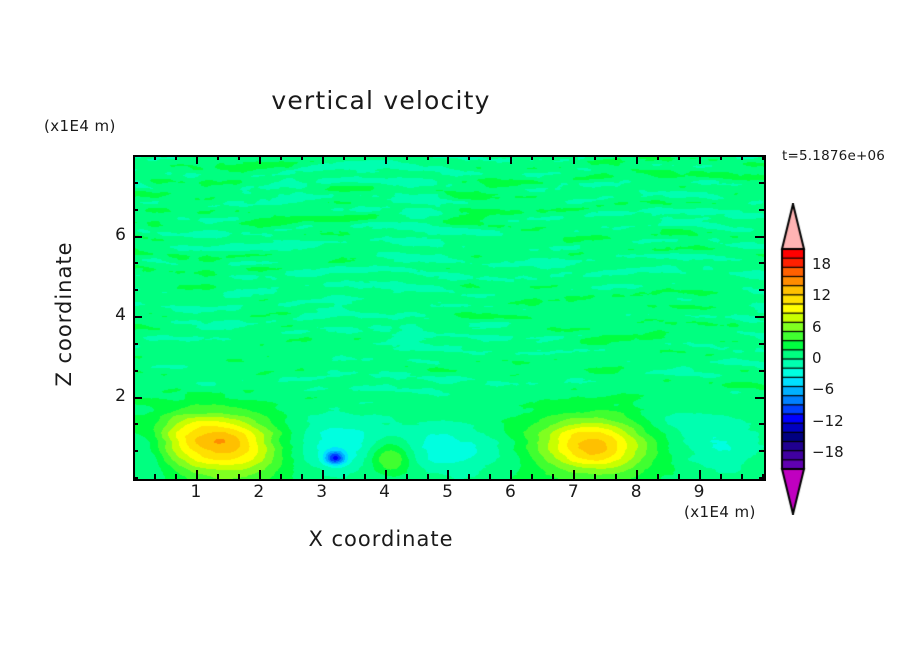 The image size is (904, 654). I want to click on x-tick-label: 2, so click(259, 492).